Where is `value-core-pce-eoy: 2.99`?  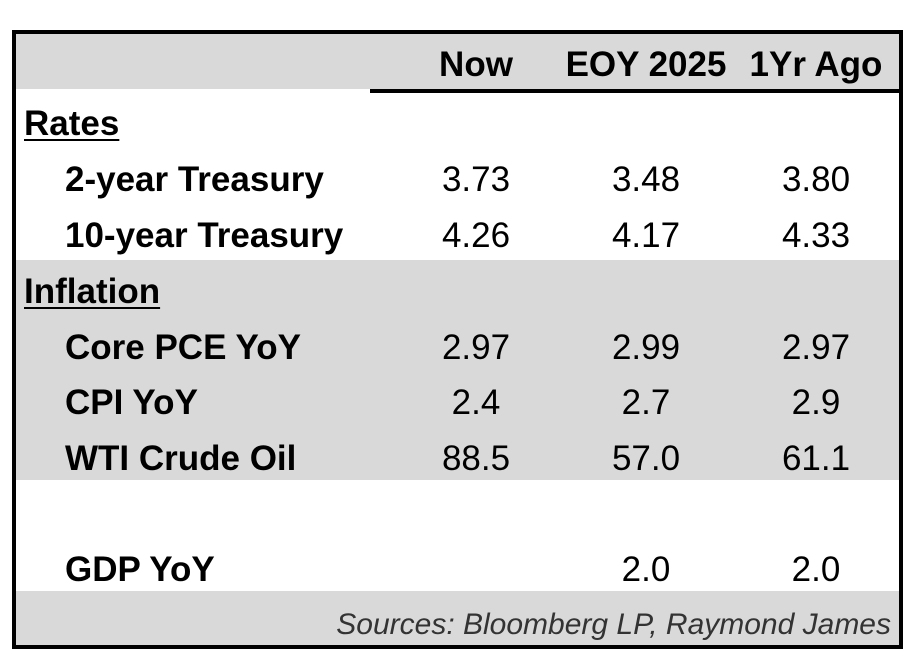 value-core-pce-eoy: 2.99 is located at coordinates (646, 347).